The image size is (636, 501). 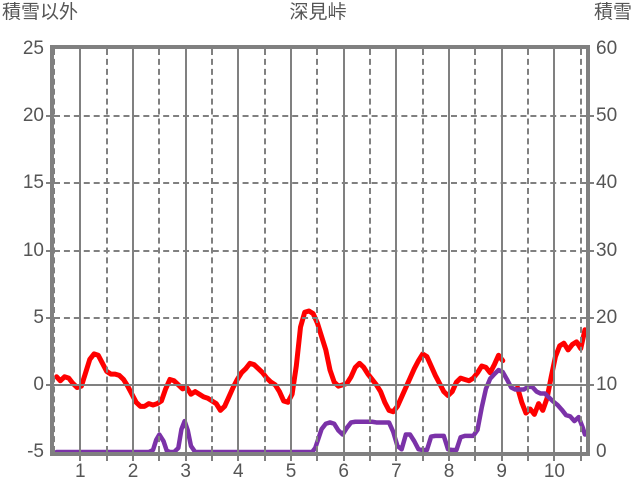 What do you see at coordinates (318, 12) in the screenshot?
I see `chart-title: 深見峠` at bounding box center [318, 12].